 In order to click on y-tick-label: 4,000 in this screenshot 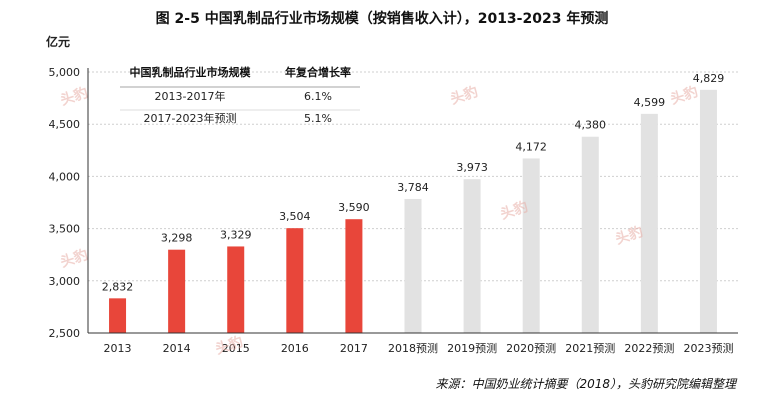, I will do `click(65, 176)`.